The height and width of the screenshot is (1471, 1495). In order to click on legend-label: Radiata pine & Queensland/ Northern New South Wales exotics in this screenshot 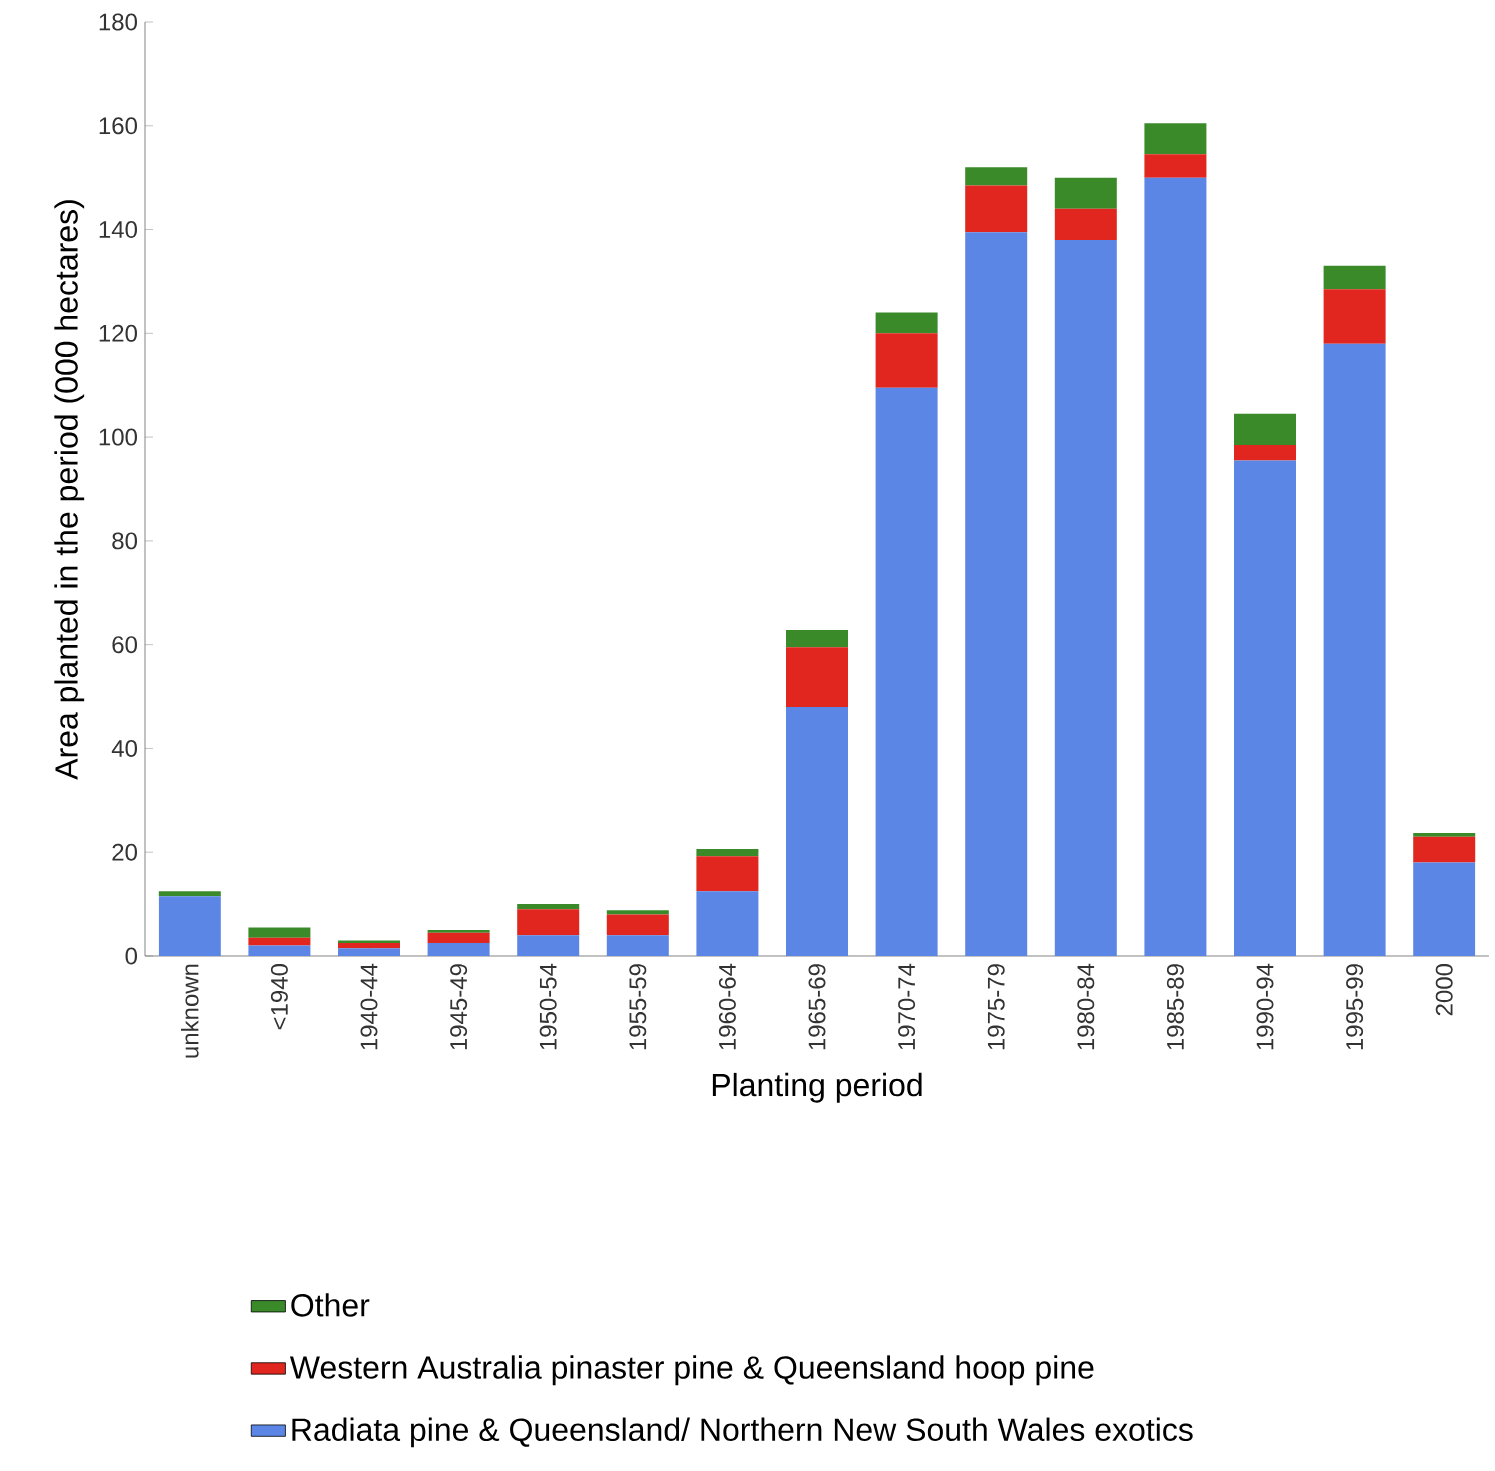, I will do `click(742, 1432)`.